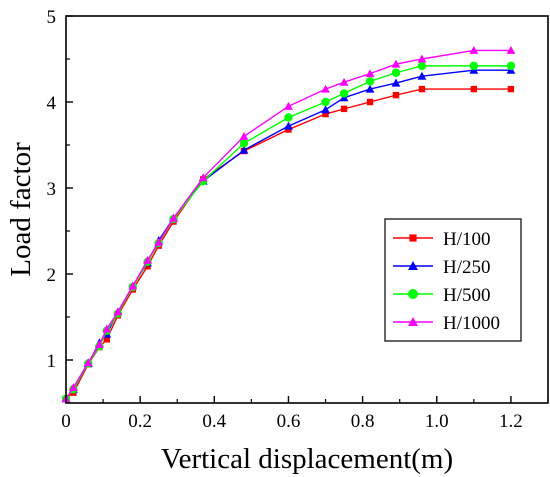  Describe the element at coordinates (289, 421) in the screenshot. I see `x-tick-label: 0.6` at that location.